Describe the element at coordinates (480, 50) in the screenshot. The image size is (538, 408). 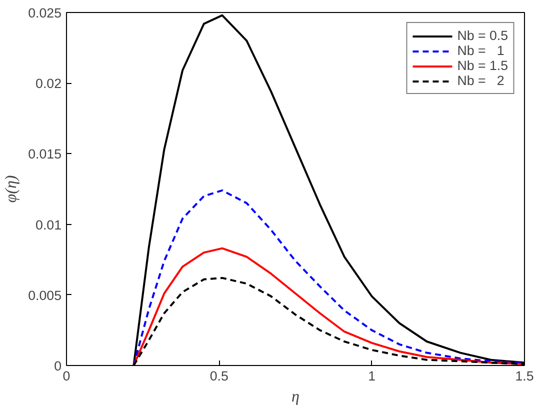
I see `legend-label: Nb = 1` at that location.